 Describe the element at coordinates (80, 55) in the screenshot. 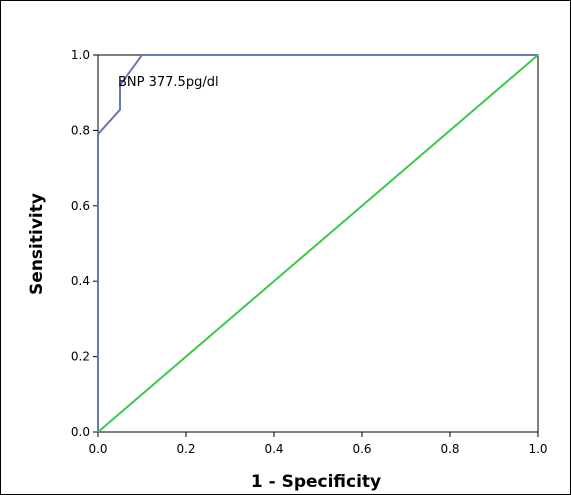

I see `y-tick-label: 1.0` at that location.